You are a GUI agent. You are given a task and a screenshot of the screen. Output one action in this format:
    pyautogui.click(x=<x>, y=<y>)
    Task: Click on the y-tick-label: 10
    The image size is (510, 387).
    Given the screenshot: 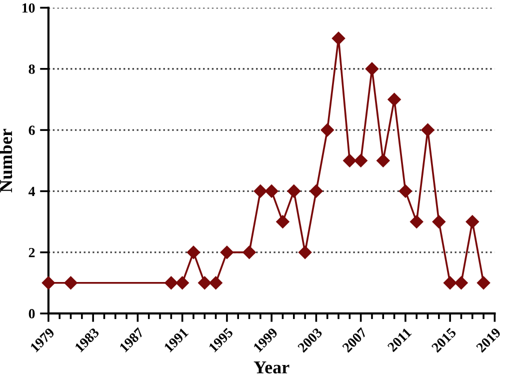 What is the action you would take?
    pyautogui.click(x=28, y=8)
    